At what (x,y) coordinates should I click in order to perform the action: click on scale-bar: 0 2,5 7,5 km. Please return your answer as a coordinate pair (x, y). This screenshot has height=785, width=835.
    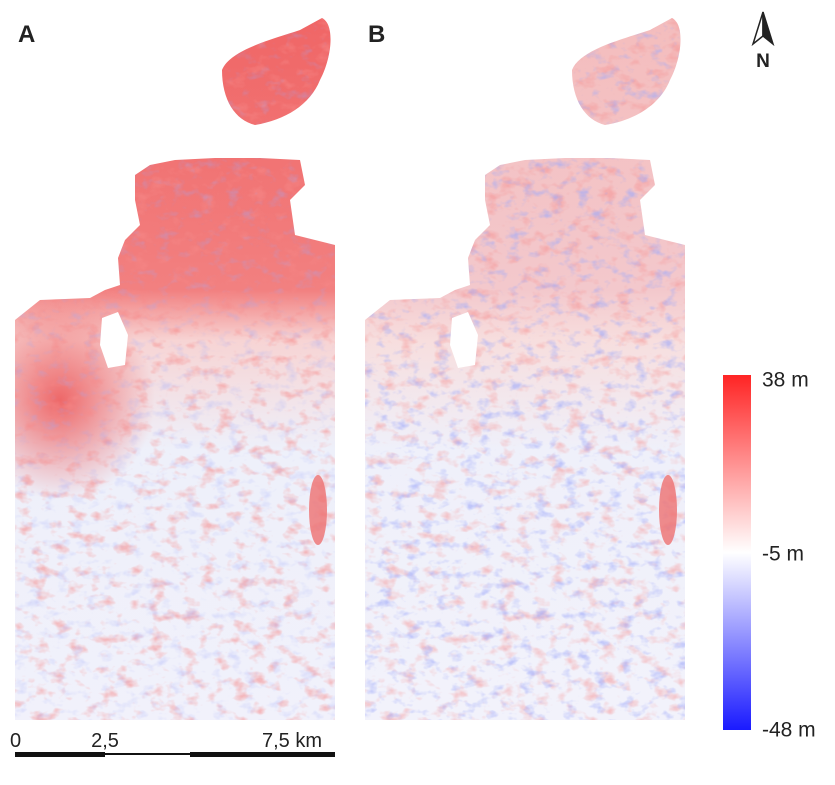
    Looking at the image, I should click on (172, 743).